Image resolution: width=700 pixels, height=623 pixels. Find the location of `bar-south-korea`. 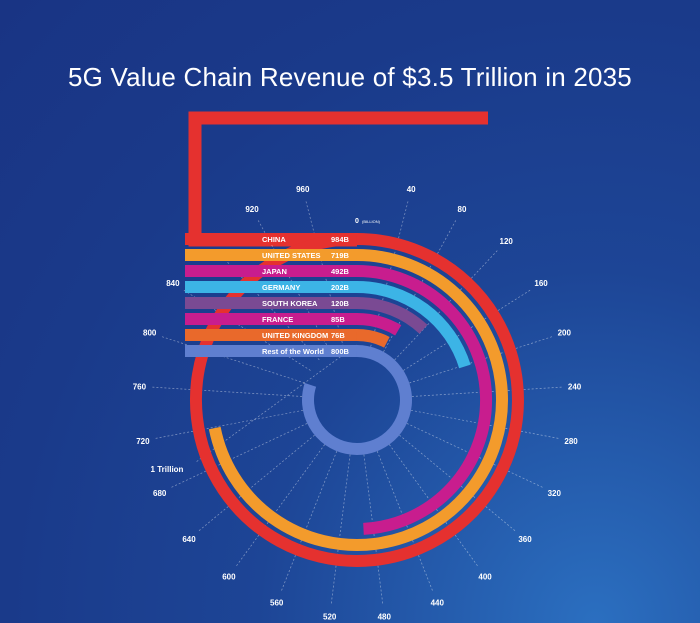

bar-south-korea is located at coordinates (271, 303).